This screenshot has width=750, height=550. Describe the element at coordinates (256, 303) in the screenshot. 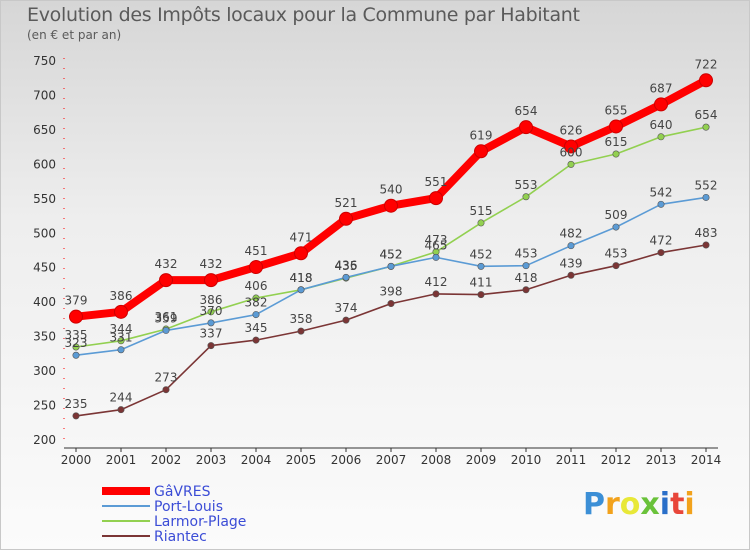

I see `data-label: 382` at that location.